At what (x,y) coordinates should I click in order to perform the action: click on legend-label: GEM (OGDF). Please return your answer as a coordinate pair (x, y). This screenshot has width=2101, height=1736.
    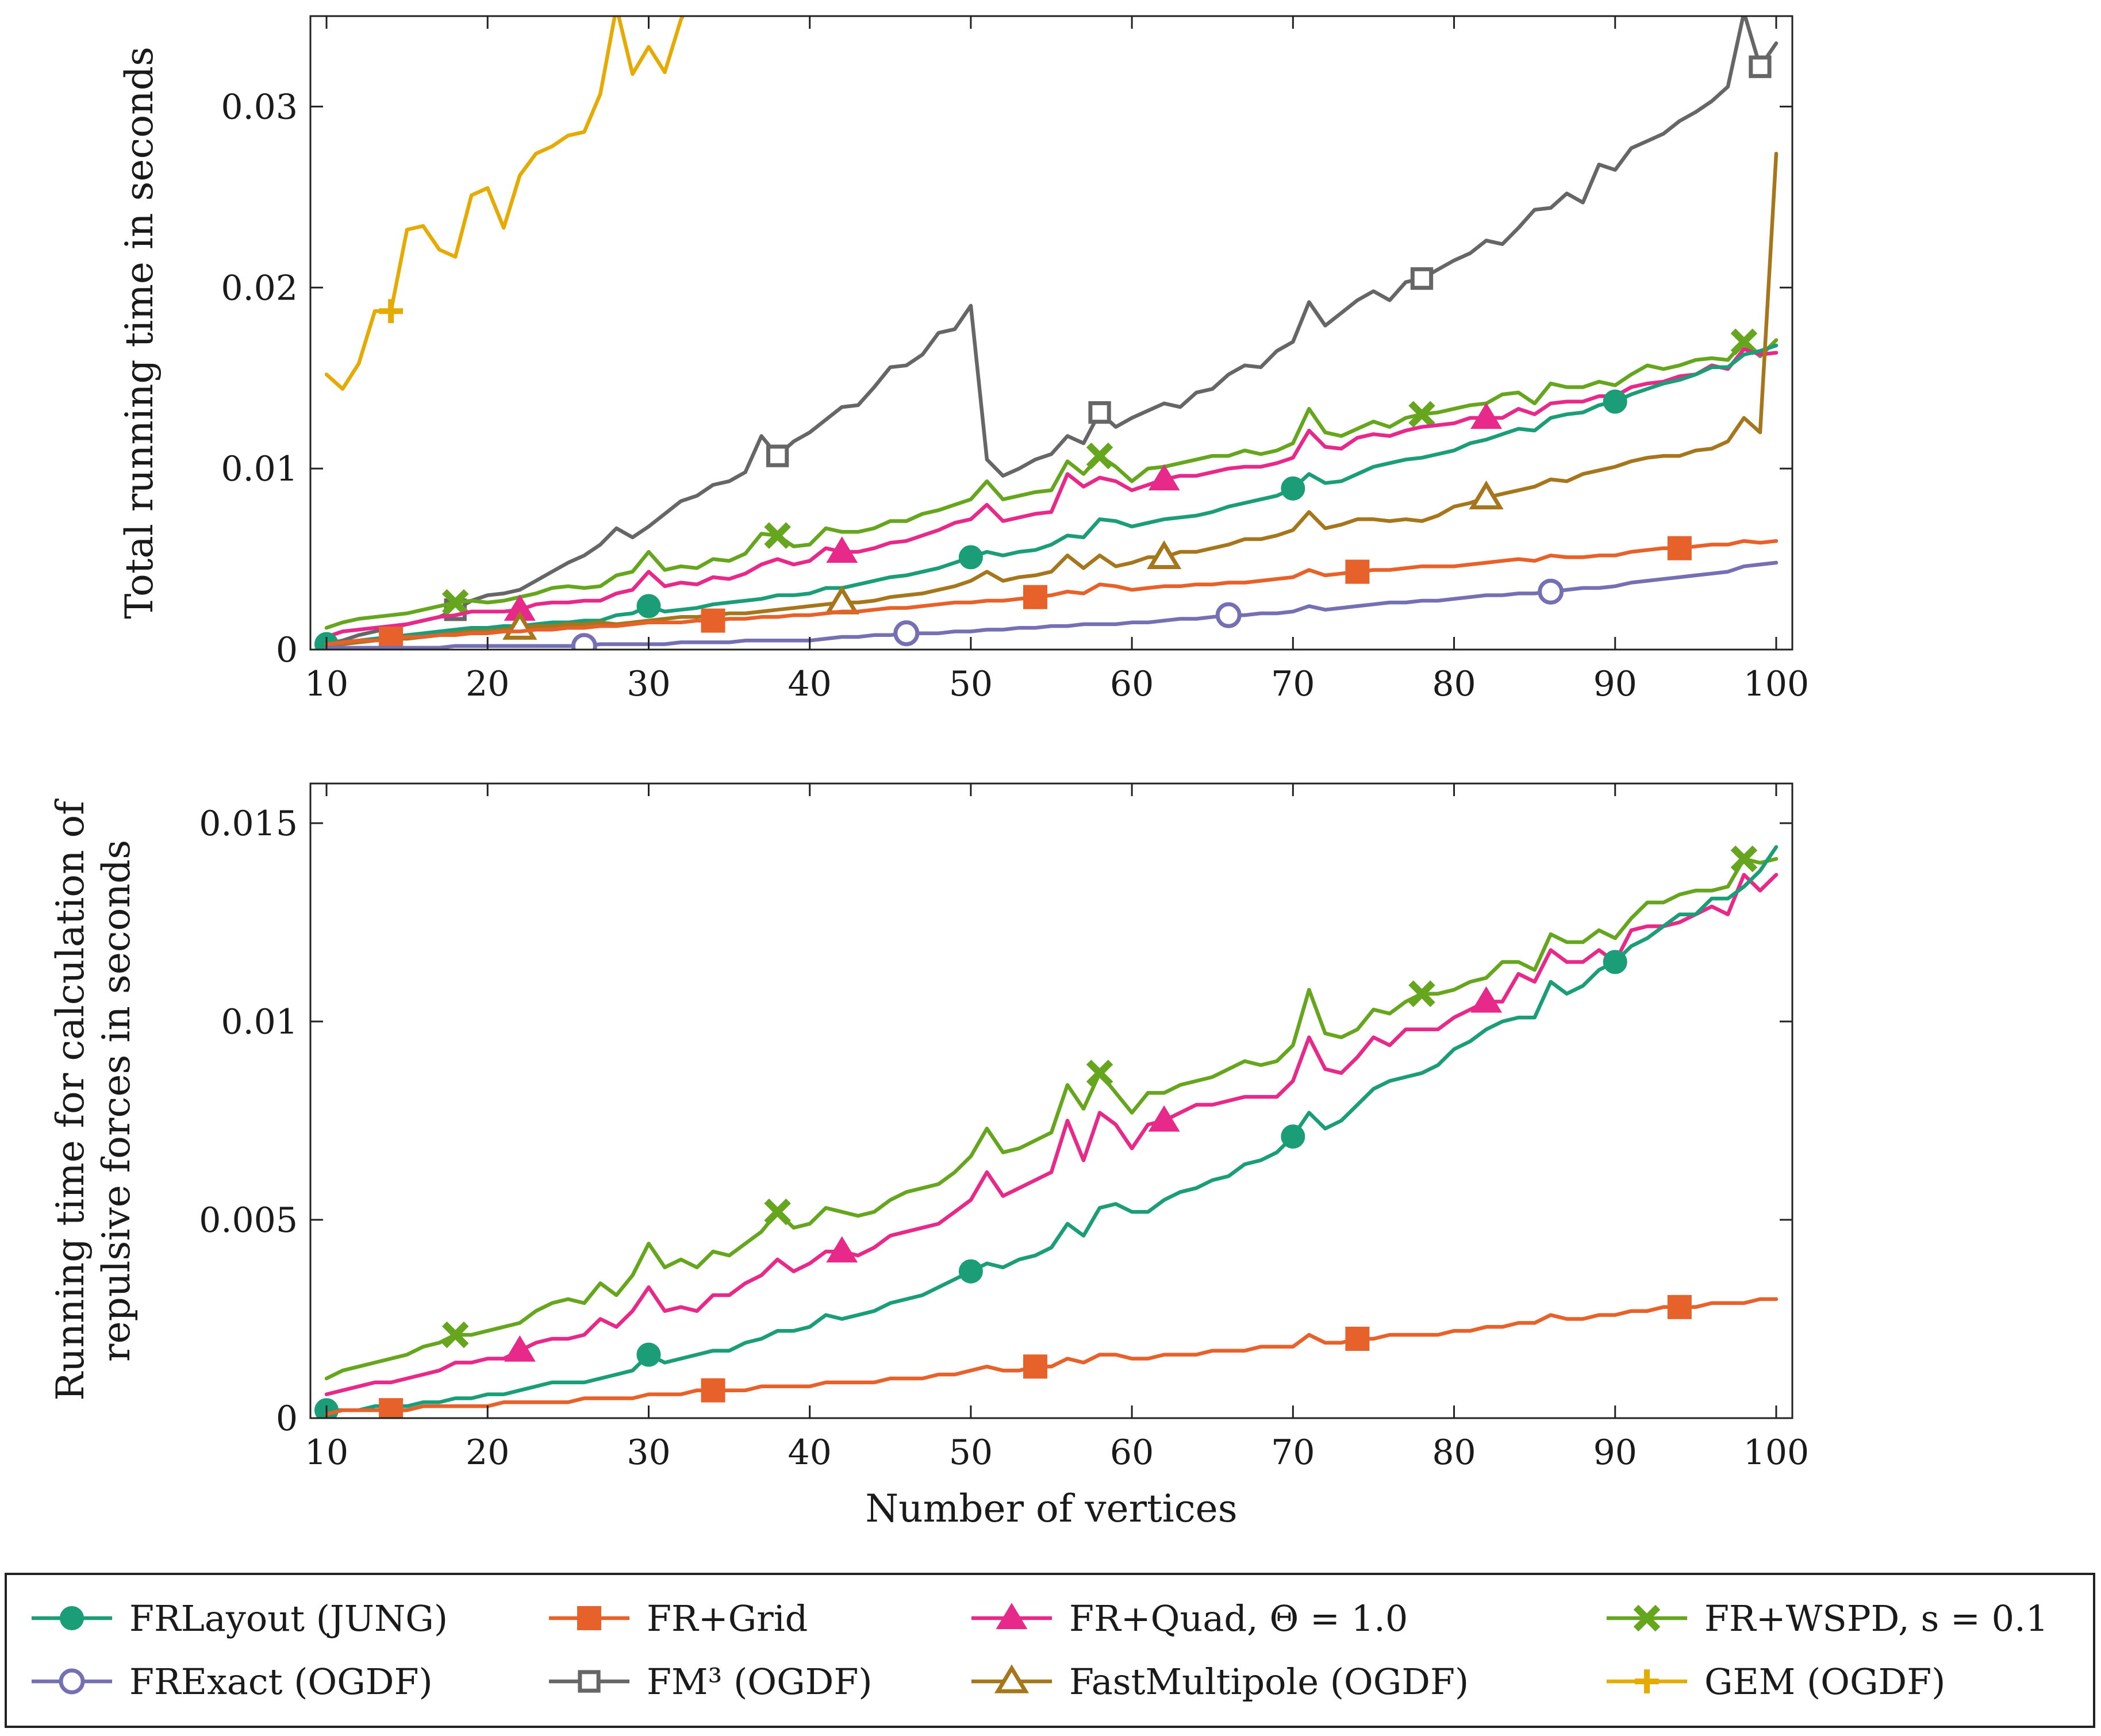
    Looking at the image, I should click on (1825, 1682).